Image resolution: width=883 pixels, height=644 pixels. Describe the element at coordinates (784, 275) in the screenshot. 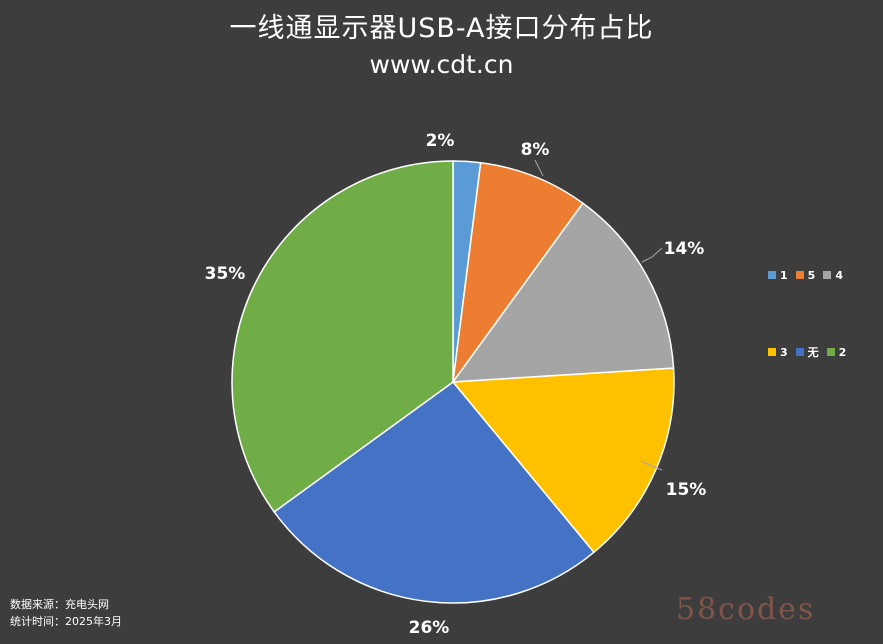

I see `legend-label-1: 1` at that location.